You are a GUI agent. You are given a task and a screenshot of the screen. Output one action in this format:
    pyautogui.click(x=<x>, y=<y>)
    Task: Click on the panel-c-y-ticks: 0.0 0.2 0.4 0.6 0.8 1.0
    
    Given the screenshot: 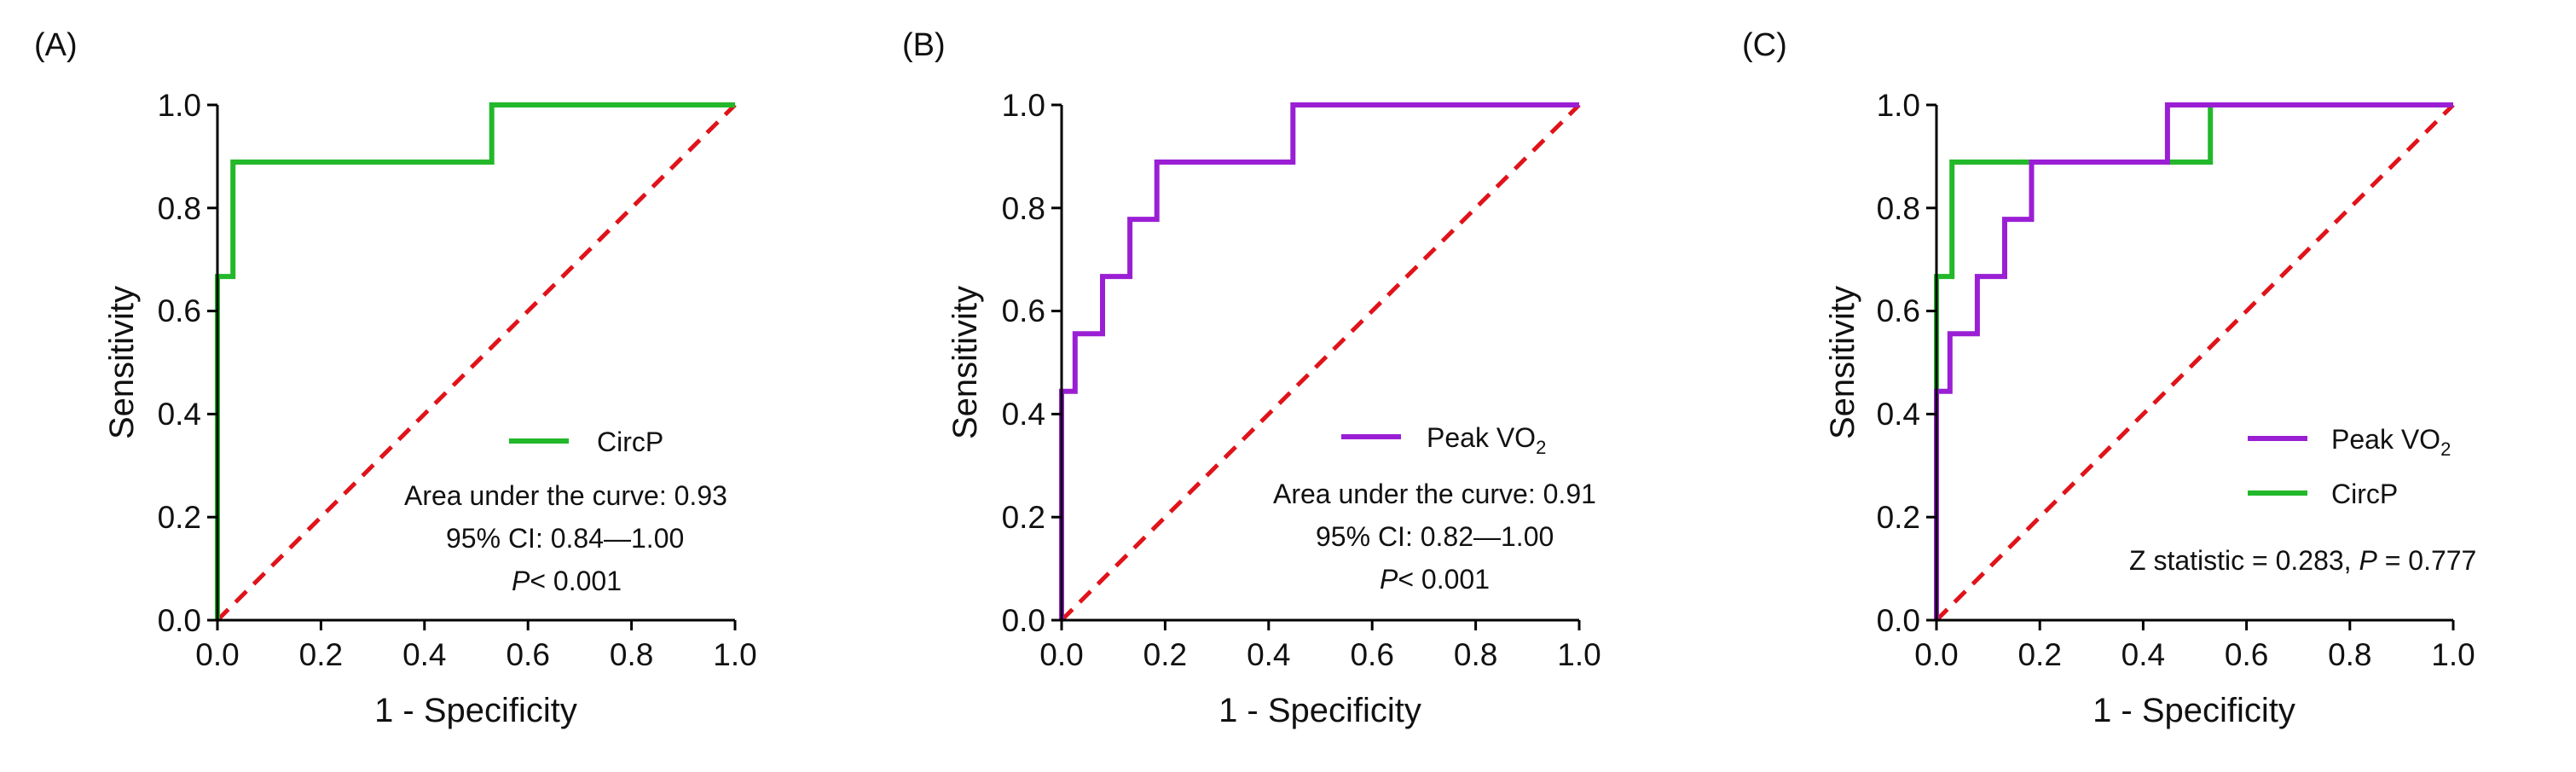 What is the action you would take?
    pyautogui.click(x=1906, y=363)
    